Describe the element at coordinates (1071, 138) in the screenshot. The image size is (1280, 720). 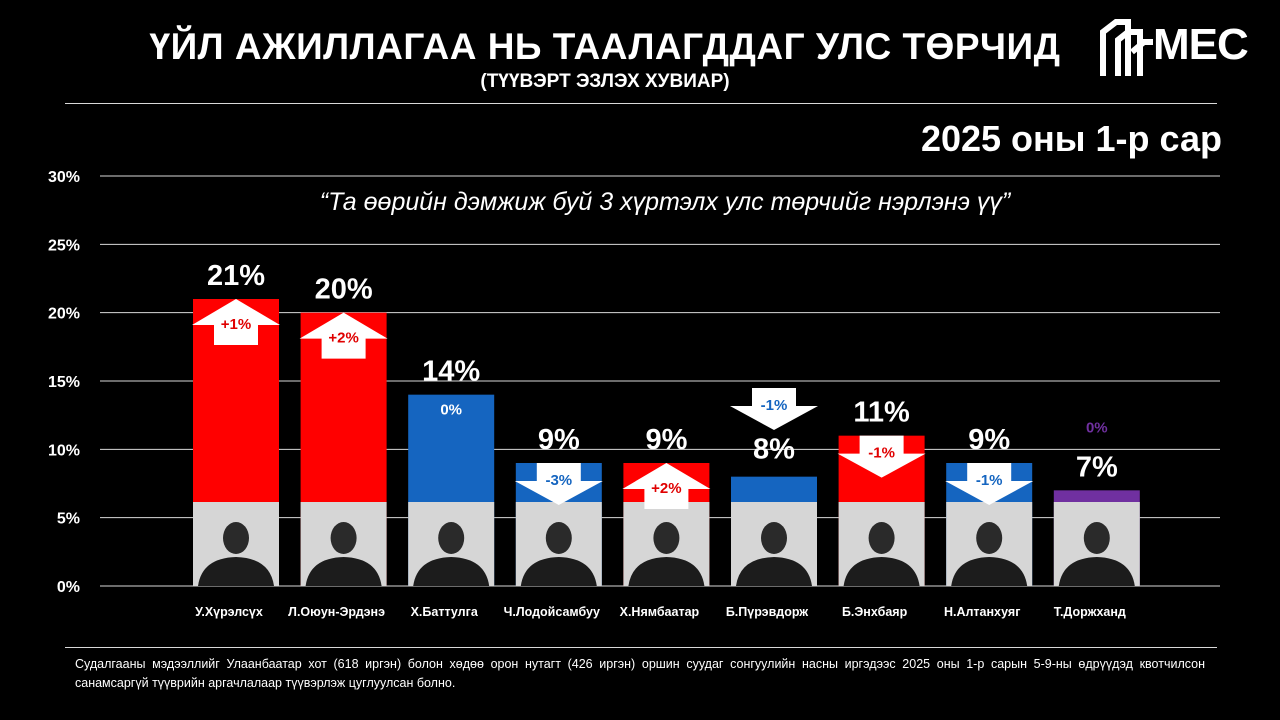
I see `survey-period: 2025 оны 1-р сар` at that location.